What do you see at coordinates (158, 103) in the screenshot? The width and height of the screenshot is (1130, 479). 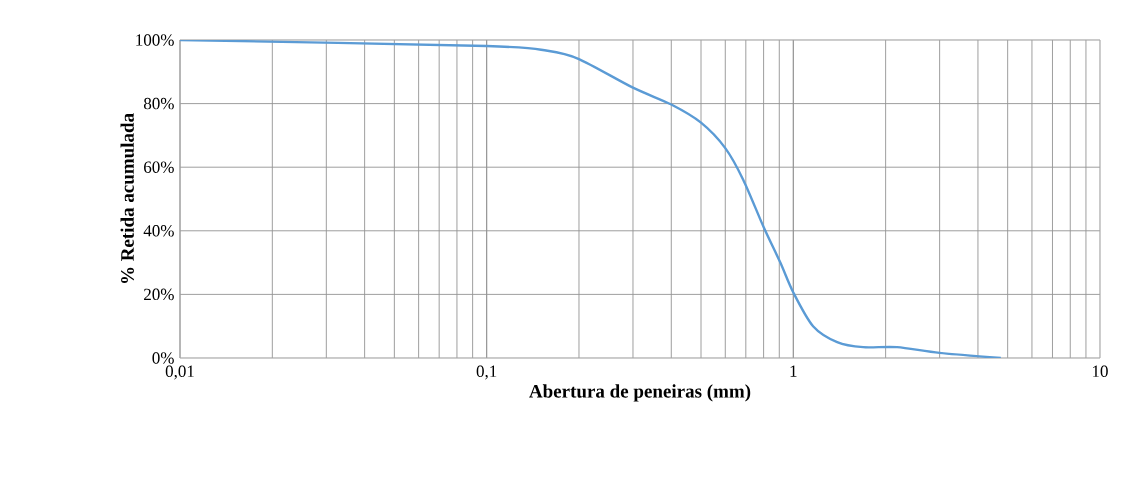 I see `y-tick-label: 80%` at bounding box center [158, 103].